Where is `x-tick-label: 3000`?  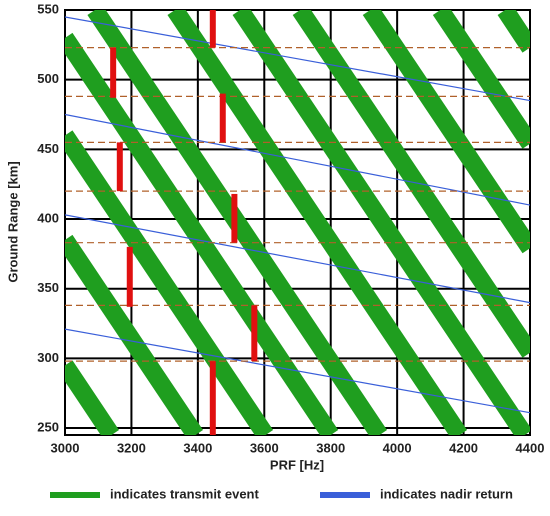
x-tick-label: 3000 is located at coordinates (65, 447).